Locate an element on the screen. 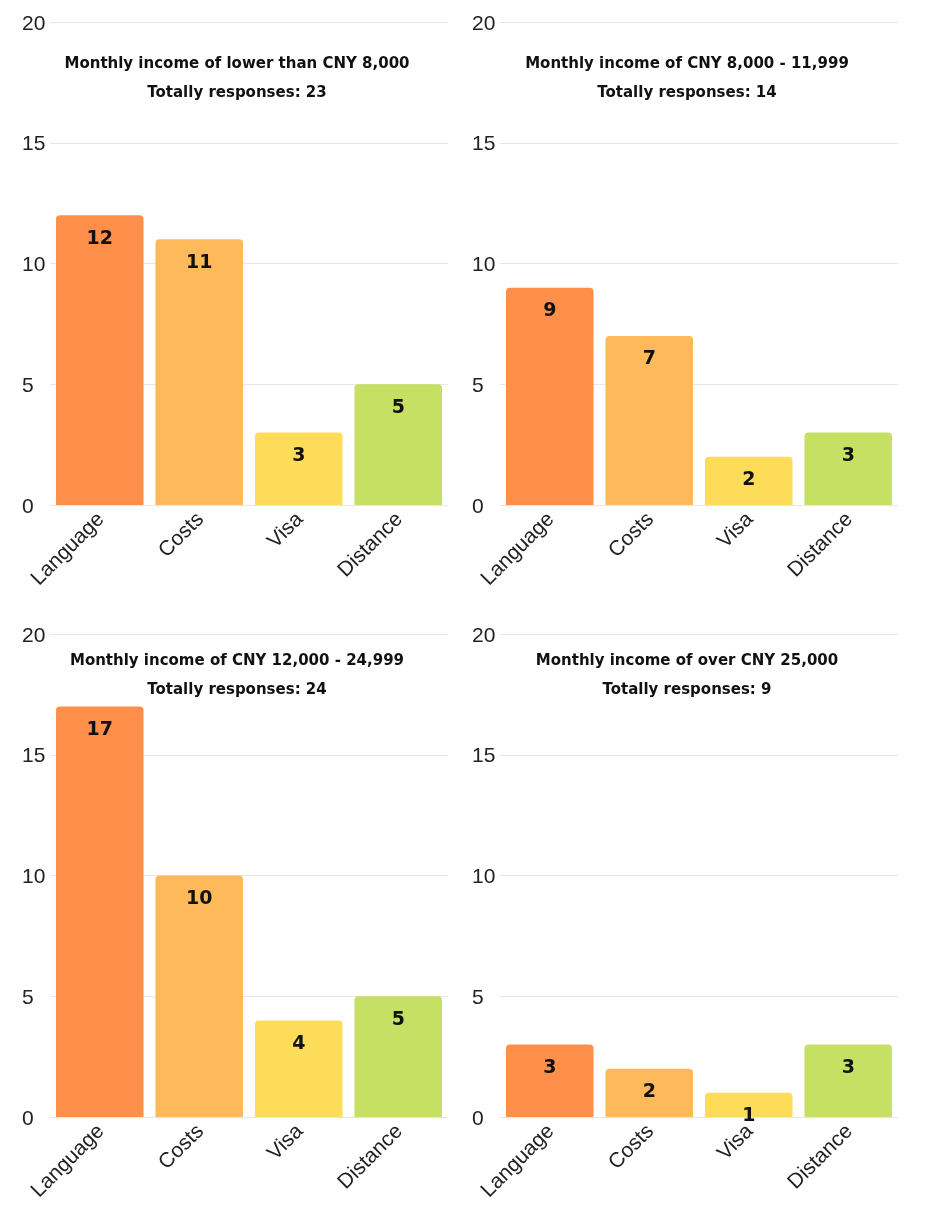 Image resolution: width=949 pixels, height=1224 pixels. text: Totally responses: 24 is located at coordinates (237, 688).